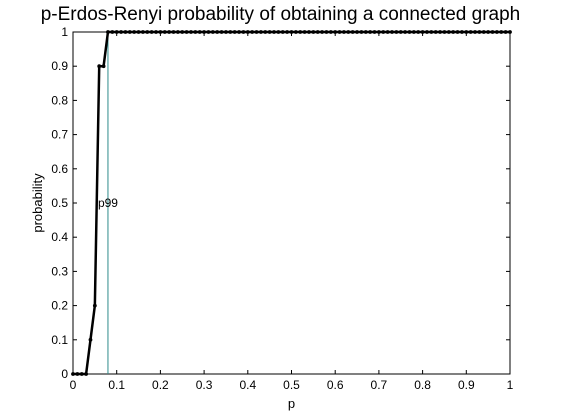 The width and height of the screenshot is (561, 420). I want to click on x-tick-label: 0.1, so click(116, 385).